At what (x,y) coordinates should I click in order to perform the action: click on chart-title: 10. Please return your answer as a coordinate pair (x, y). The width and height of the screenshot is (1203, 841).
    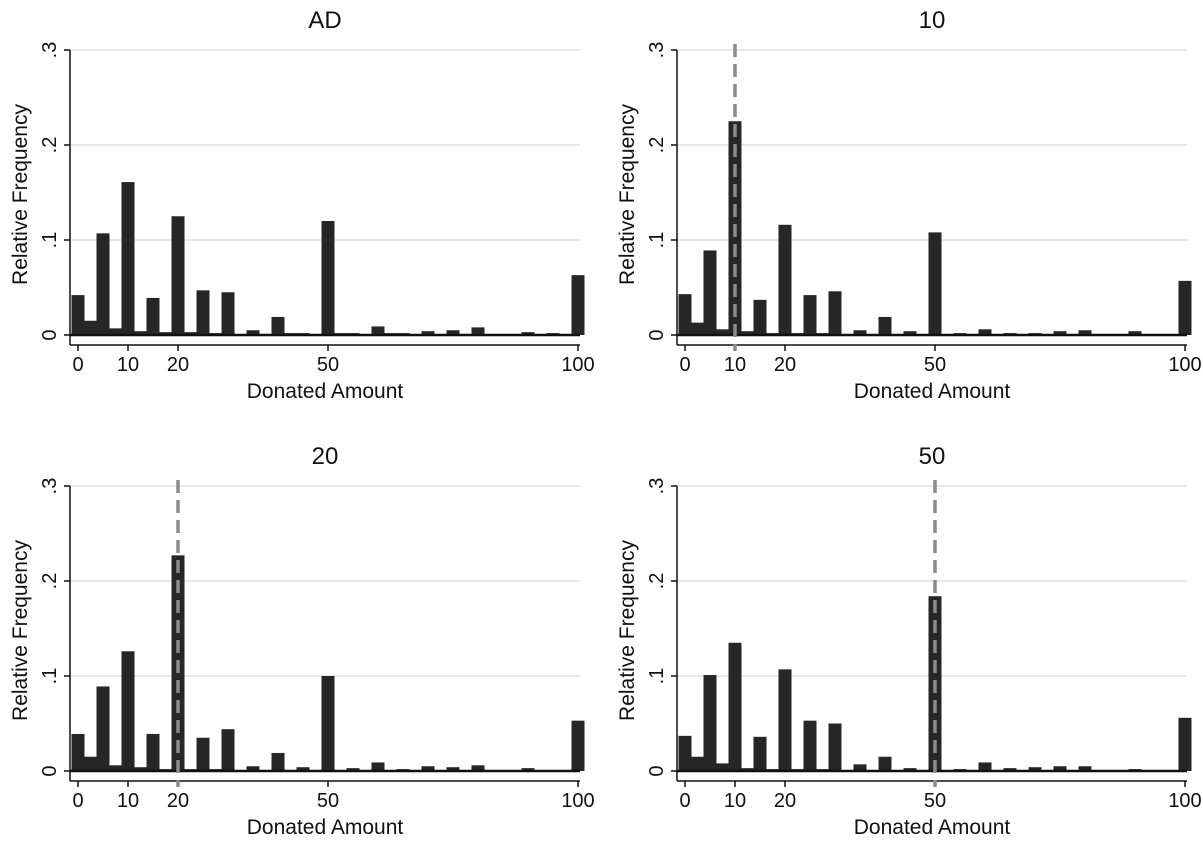
    Looking at the image, I should click on (932, 20).